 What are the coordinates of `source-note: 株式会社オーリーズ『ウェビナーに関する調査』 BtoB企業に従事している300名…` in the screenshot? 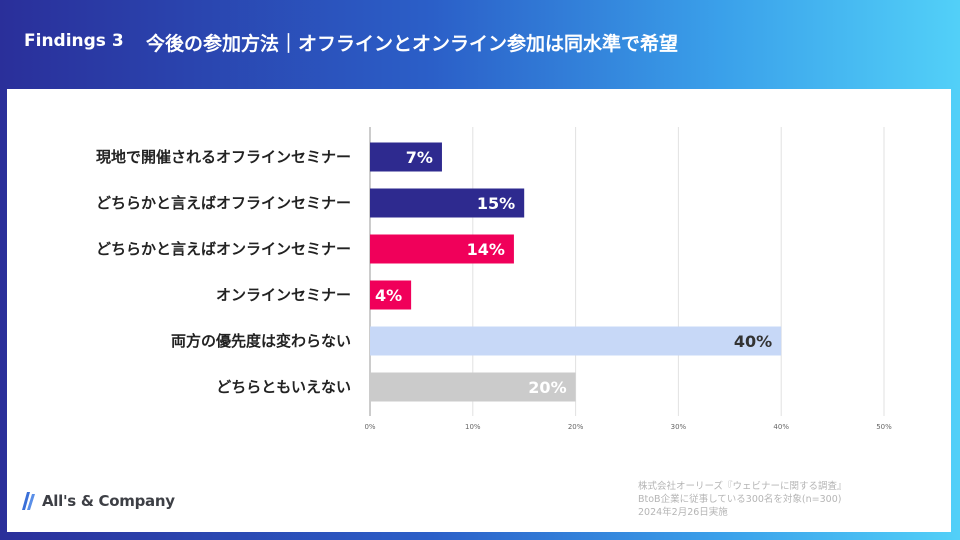 It's located at (788, 499).